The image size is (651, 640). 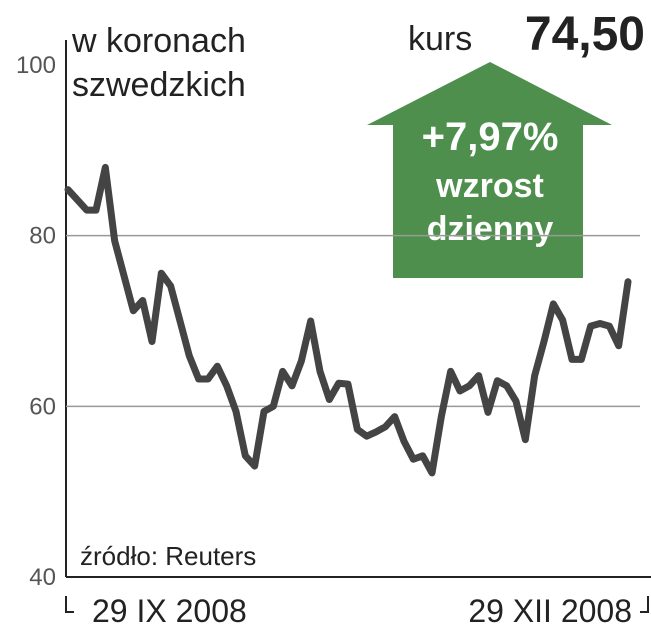 What do you see at coordinates (42, 236) in the screenshot?
I see `y-tick-label: 80` at bounding box center [42, 236].